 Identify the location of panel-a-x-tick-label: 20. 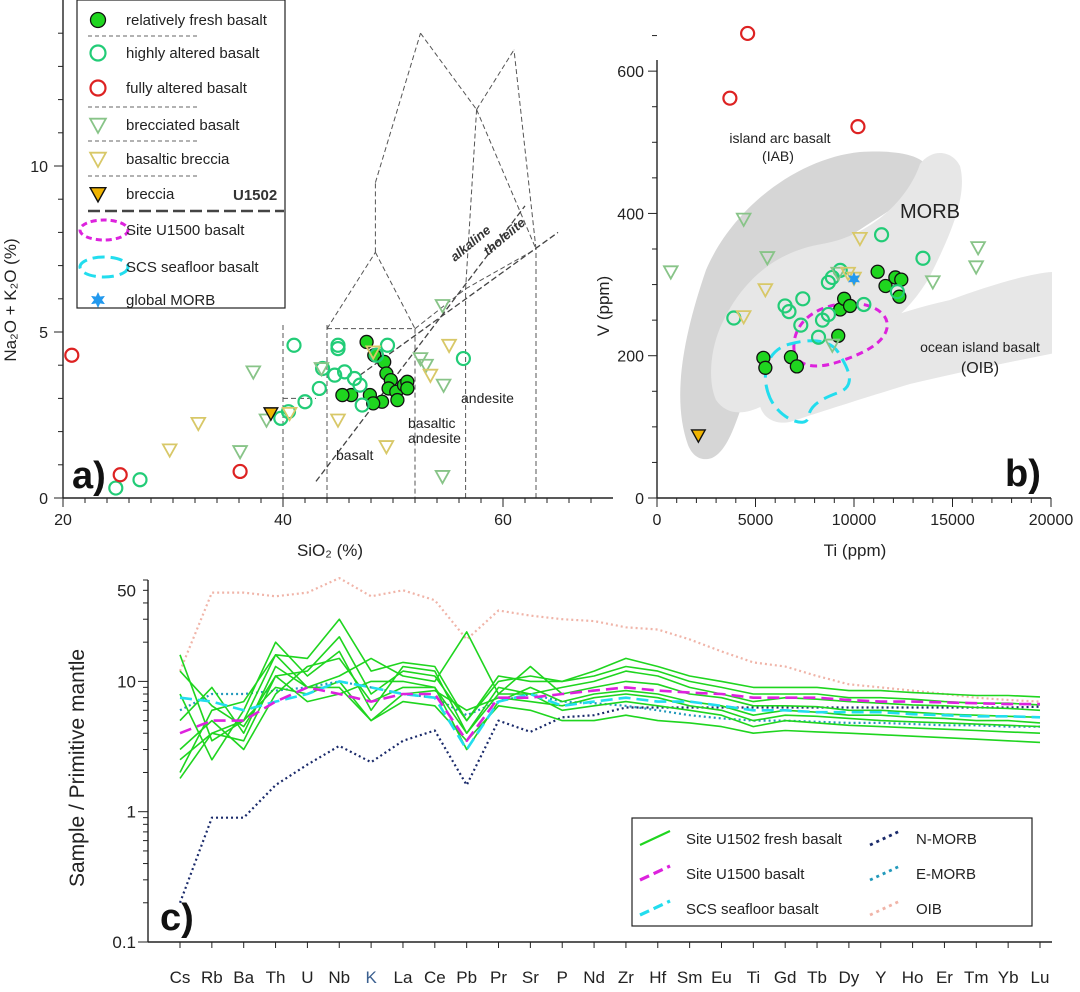
(63, 520).